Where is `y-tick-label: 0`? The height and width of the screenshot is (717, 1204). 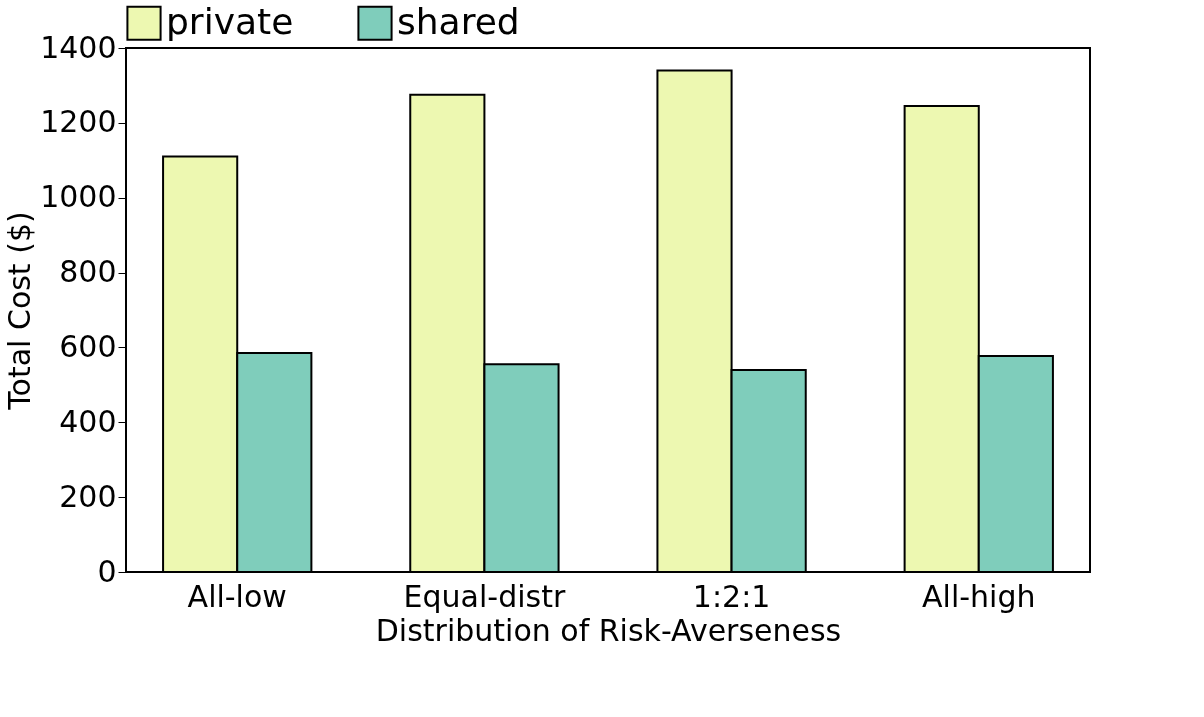 y-tick-label: 0 is located at coordinates (107, 571).